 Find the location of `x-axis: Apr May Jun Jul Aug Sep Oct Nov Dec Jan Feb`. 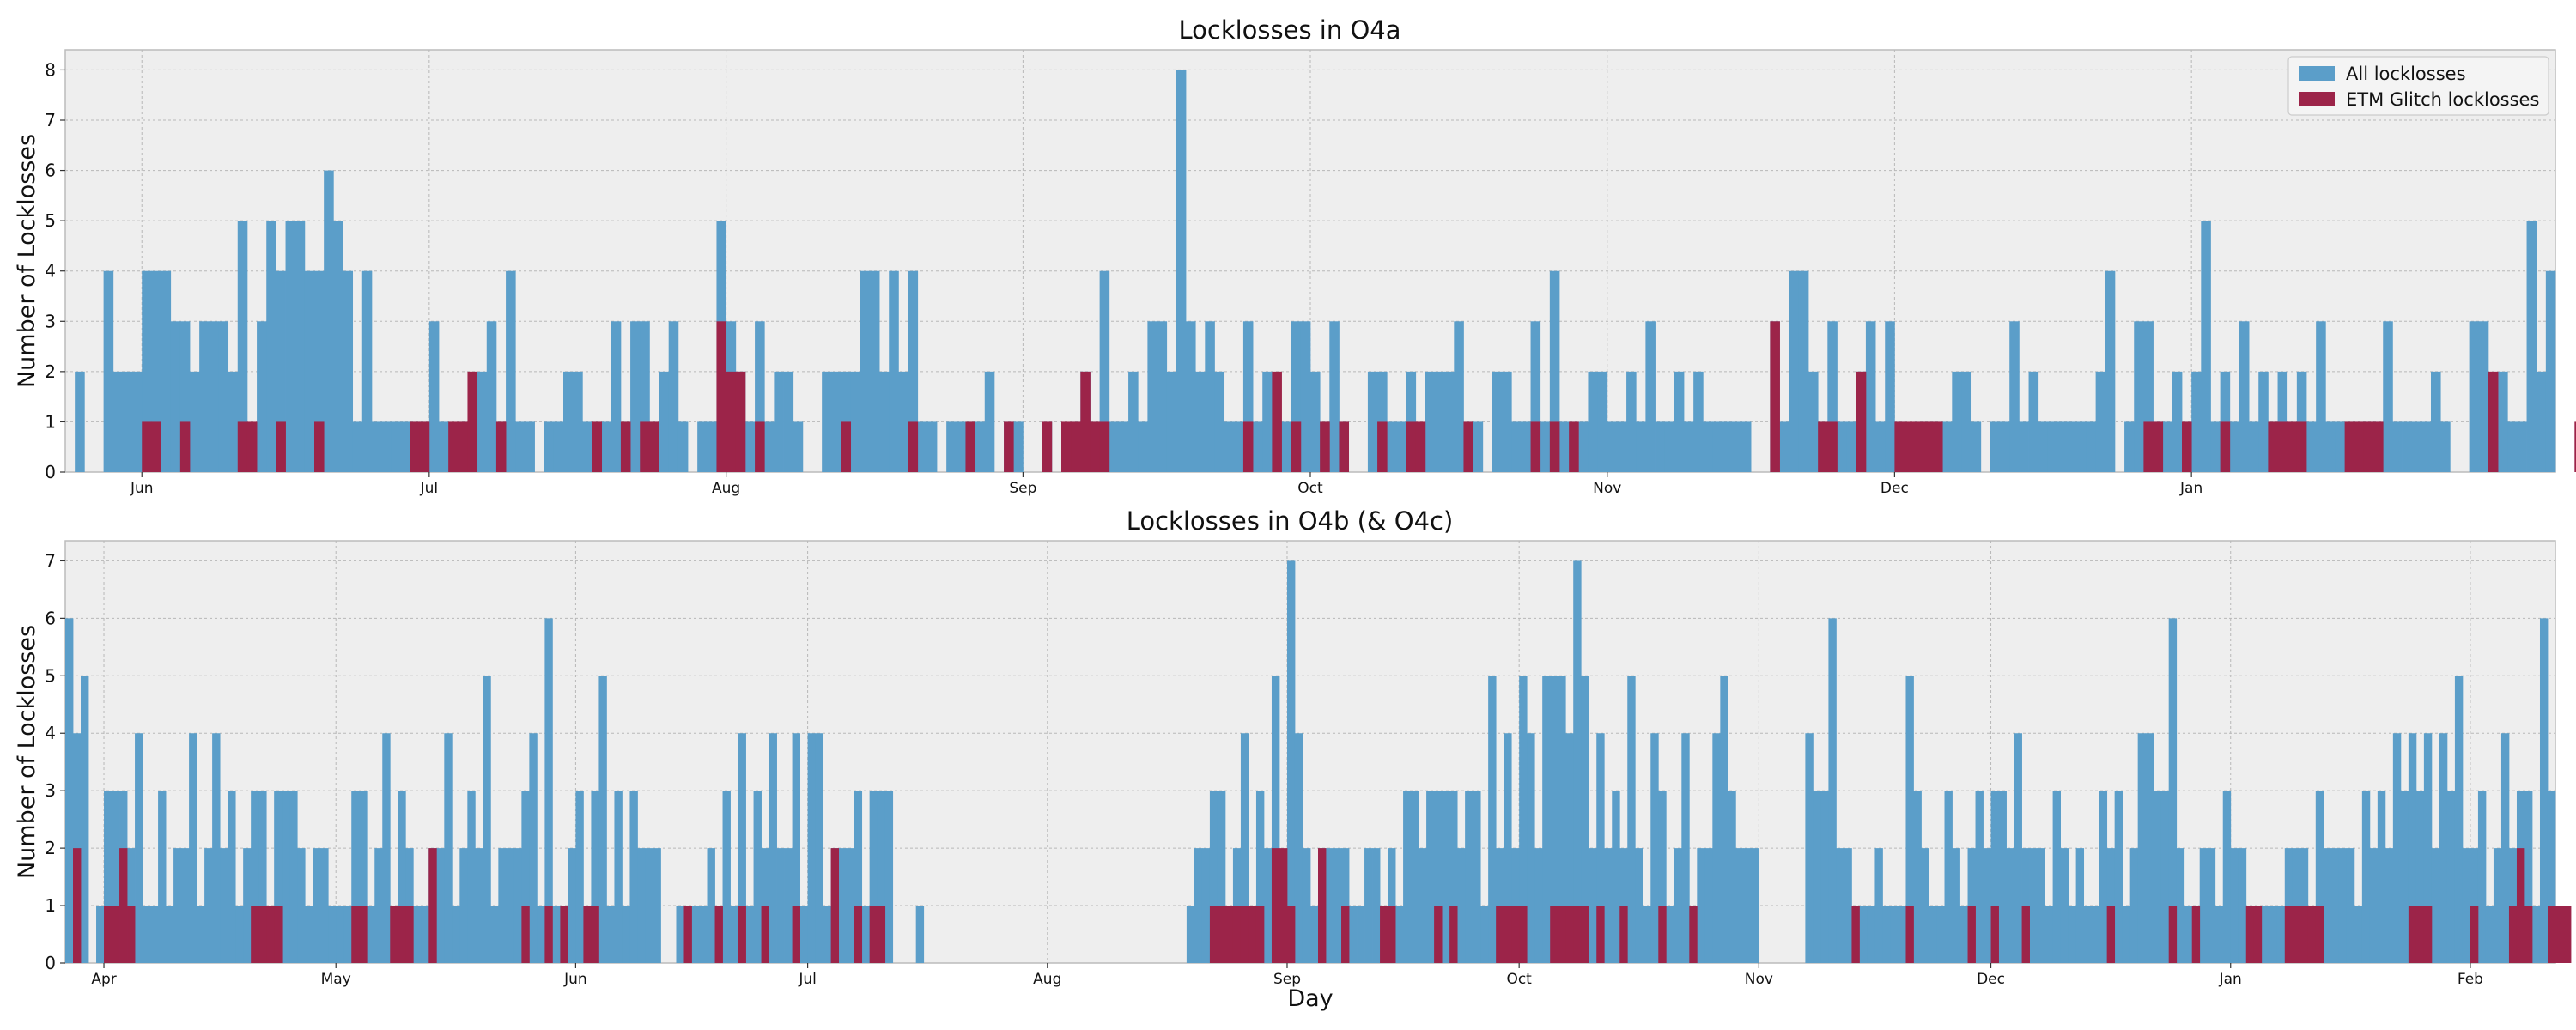

x-axis: Apr May Jun Jul Aug Sep Oct Nov Dec Jan Feb is located at coordinates (1287, 975).